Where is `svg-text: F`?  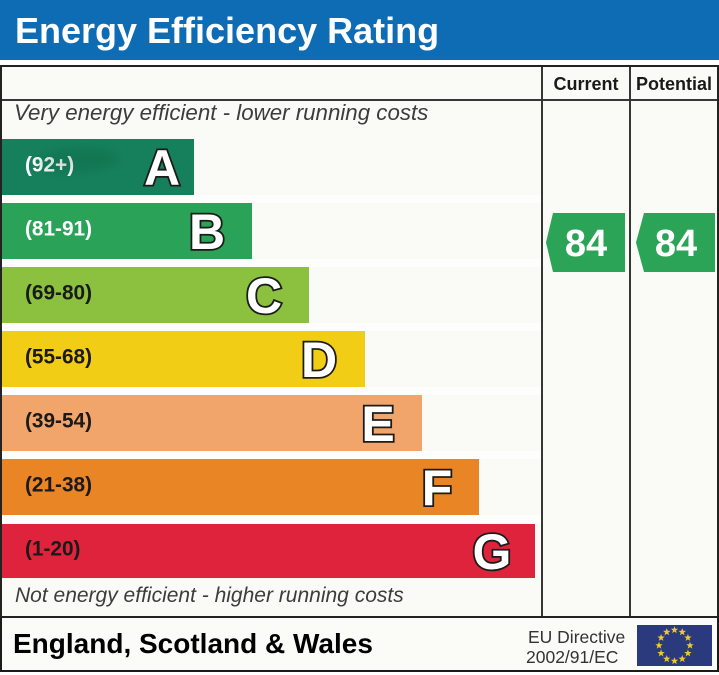 svg-text: F is located at coordinates (437, 487).